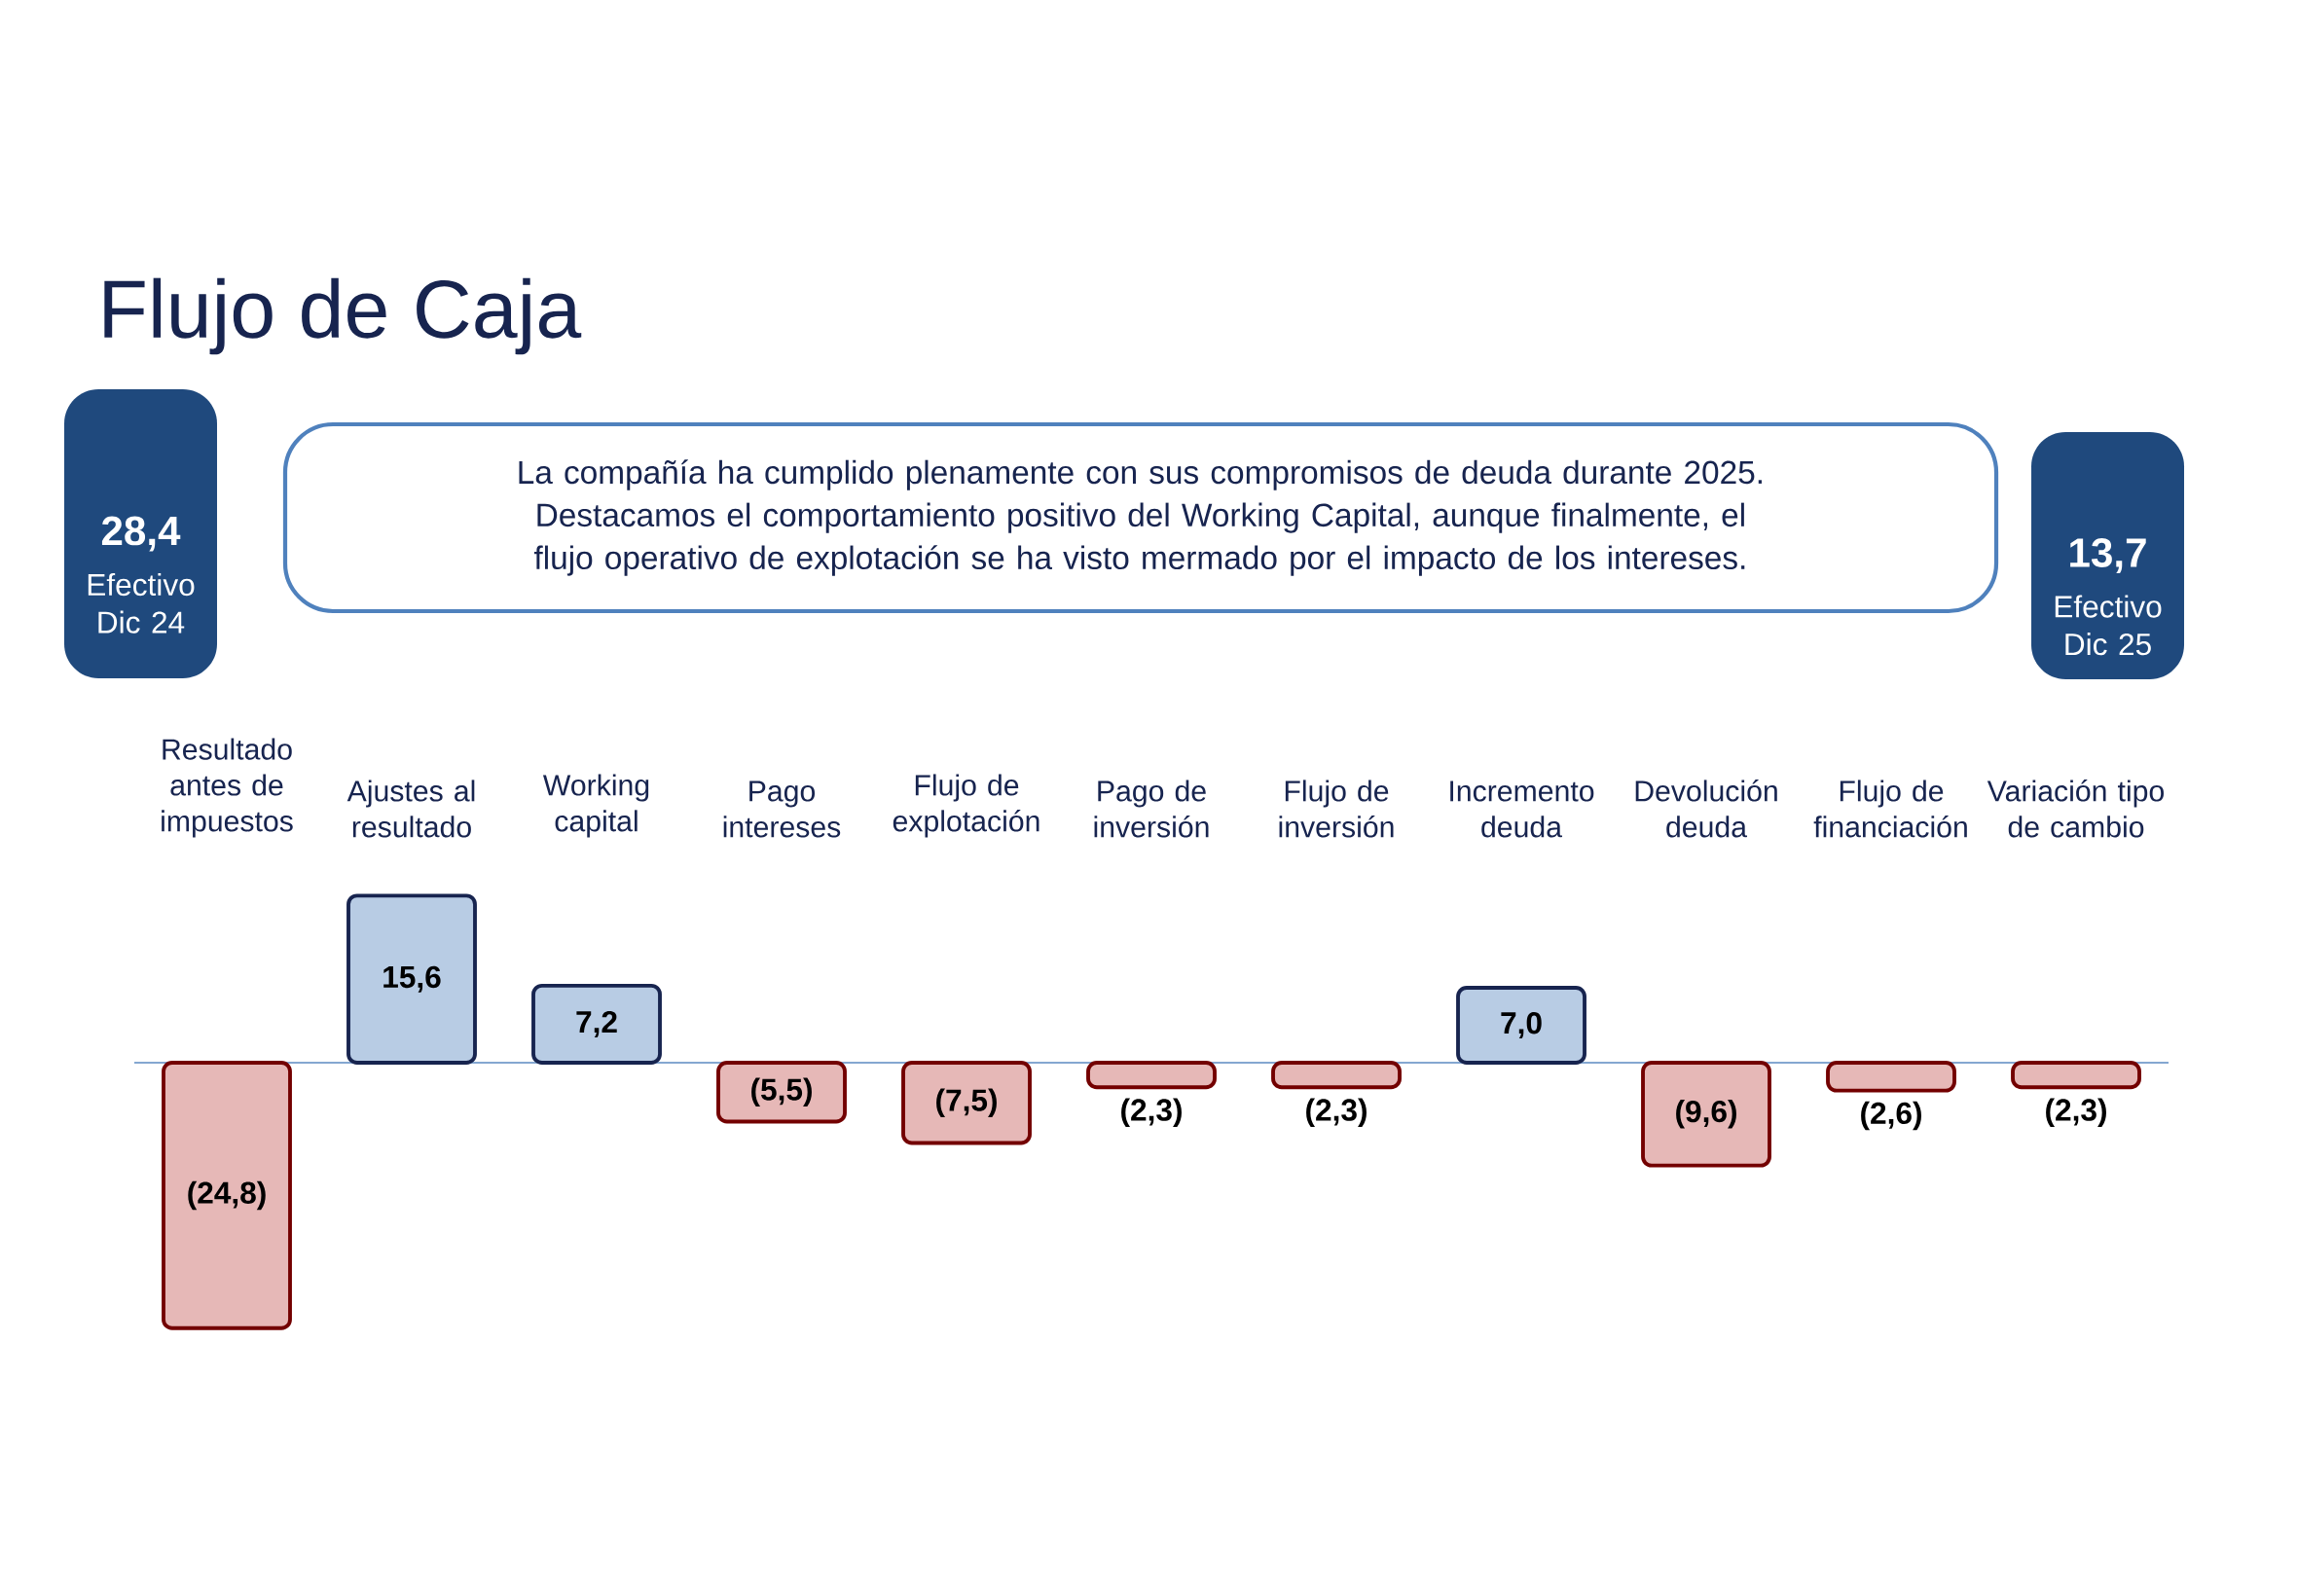  I want to click on x-tick-label: Resultado antes de impuestos, so click(227, 788).